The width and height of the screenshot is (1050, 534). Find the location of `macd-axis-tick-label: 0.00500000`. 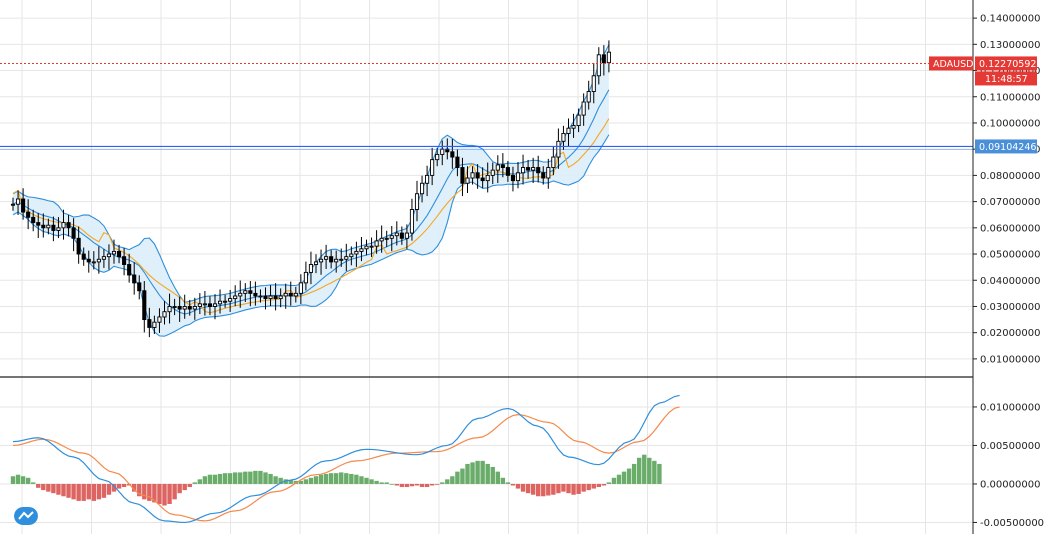

macd-axis-tick-label: 0.00500000 is located at coordinates (1010, 446).